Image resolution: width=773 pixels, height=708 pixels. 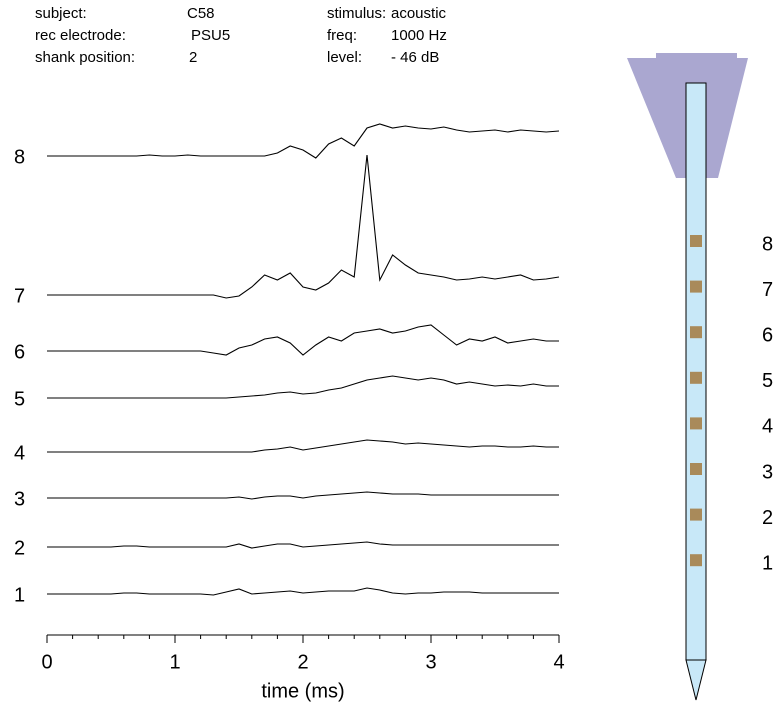 I want to click on x-tick-label: 2, so click(x=302, y=662).